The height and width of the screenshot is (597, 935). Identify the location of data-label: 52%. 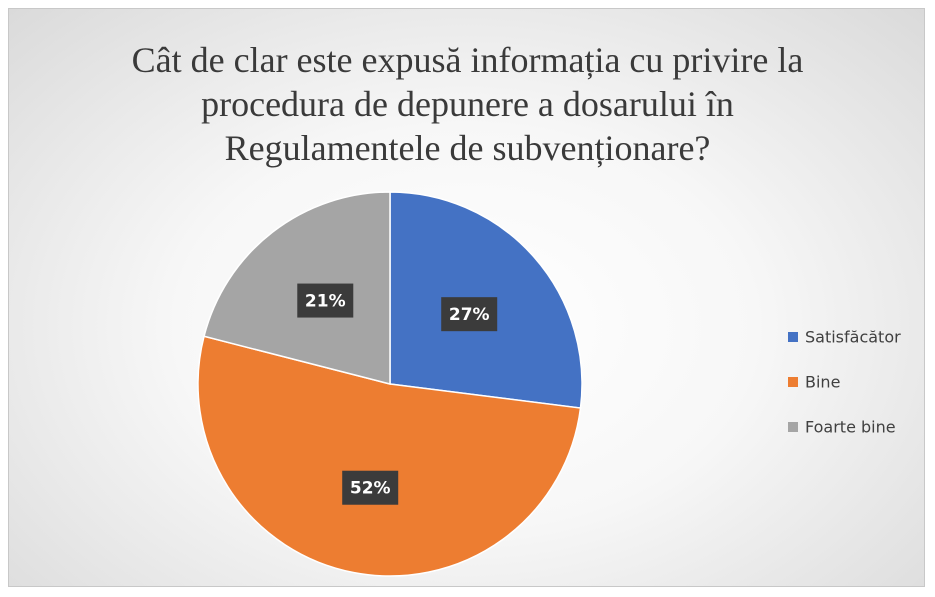
(370, 489).